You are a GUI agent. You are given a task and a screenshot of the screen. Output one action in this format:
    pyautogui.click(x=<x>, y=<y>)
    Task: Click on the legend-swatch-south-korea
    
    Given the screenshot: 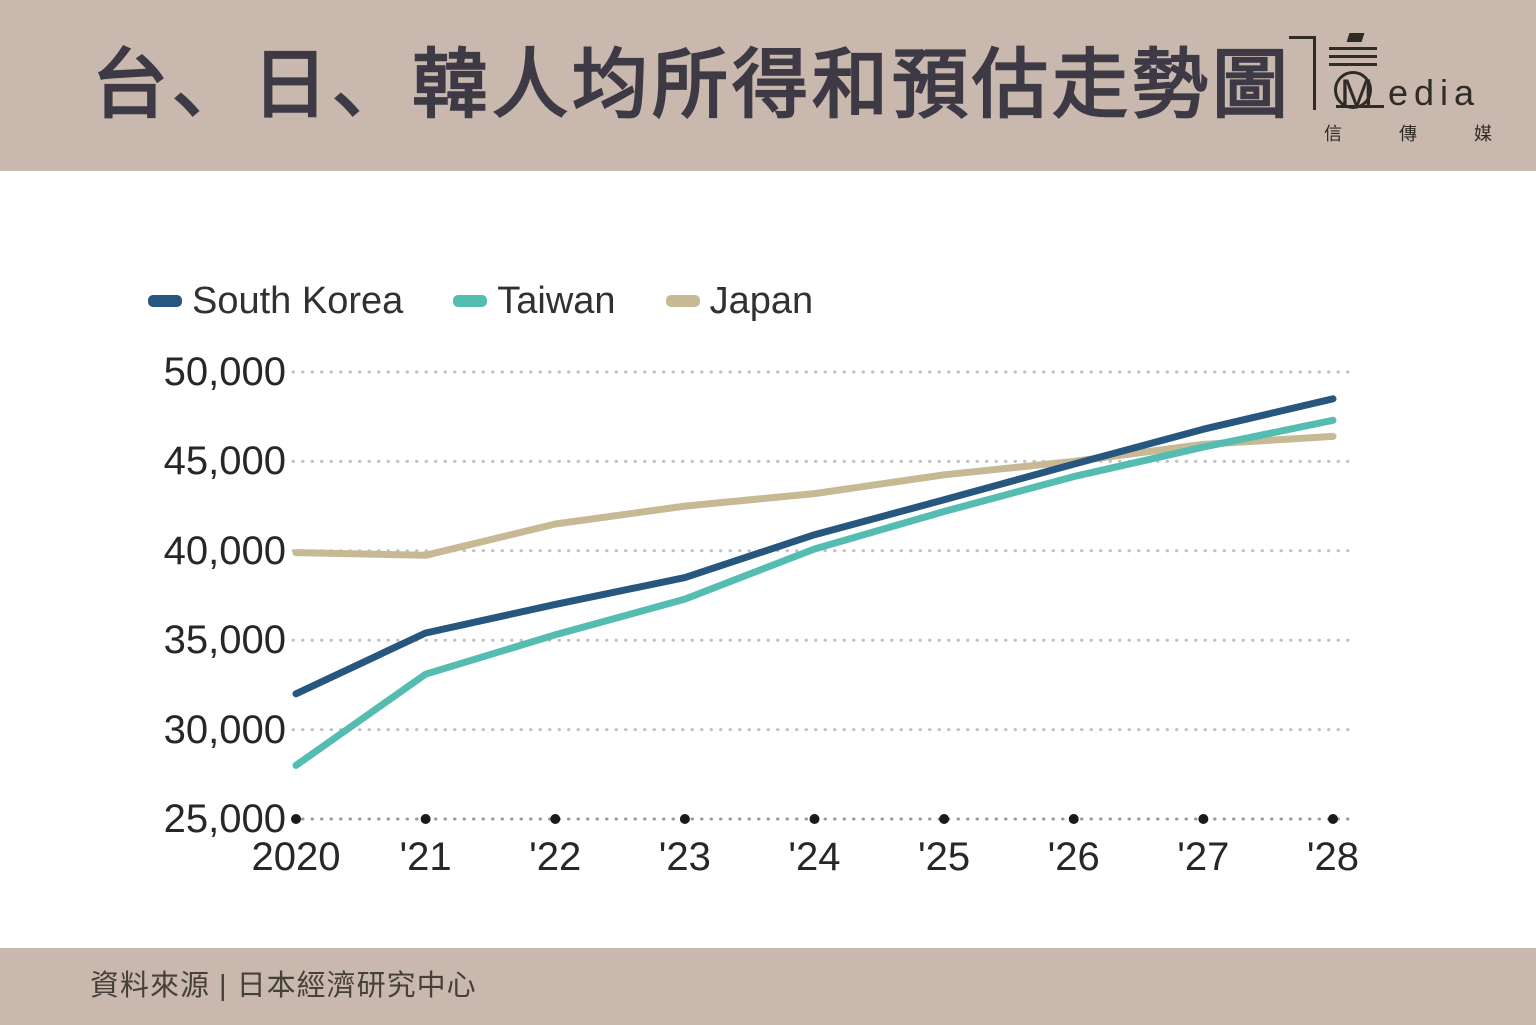 What is the action you would take?
    pyautogui.click(x=165, y=301)
    